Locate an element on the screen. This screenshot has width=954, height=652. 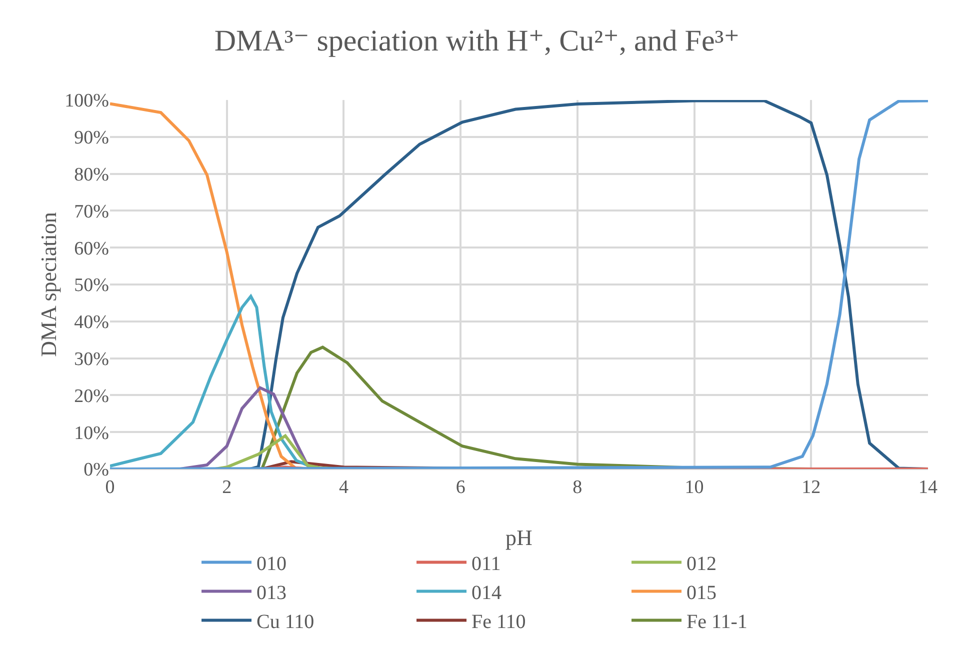
x-tick-label: 6 is located at coordinates (461, 487).